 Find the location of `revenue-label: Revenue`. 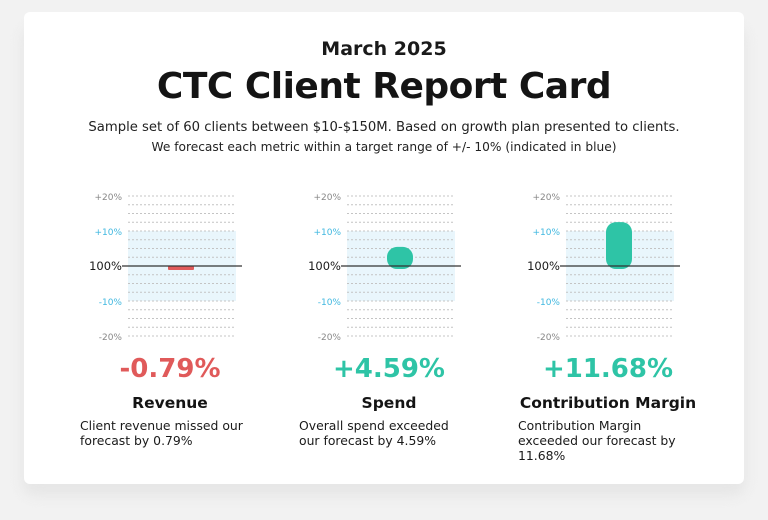

revenue-label: Revenue is located at coordinates (170, 403).